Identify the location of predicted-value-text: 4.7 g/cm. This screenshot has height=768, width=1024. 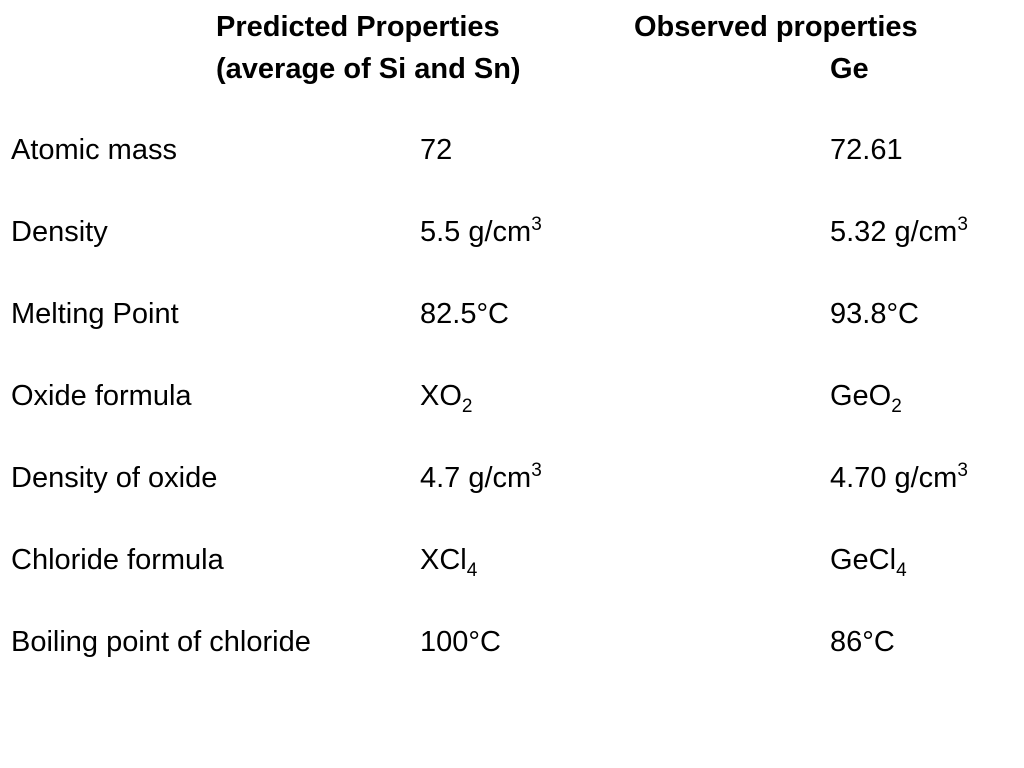
(476, 478).